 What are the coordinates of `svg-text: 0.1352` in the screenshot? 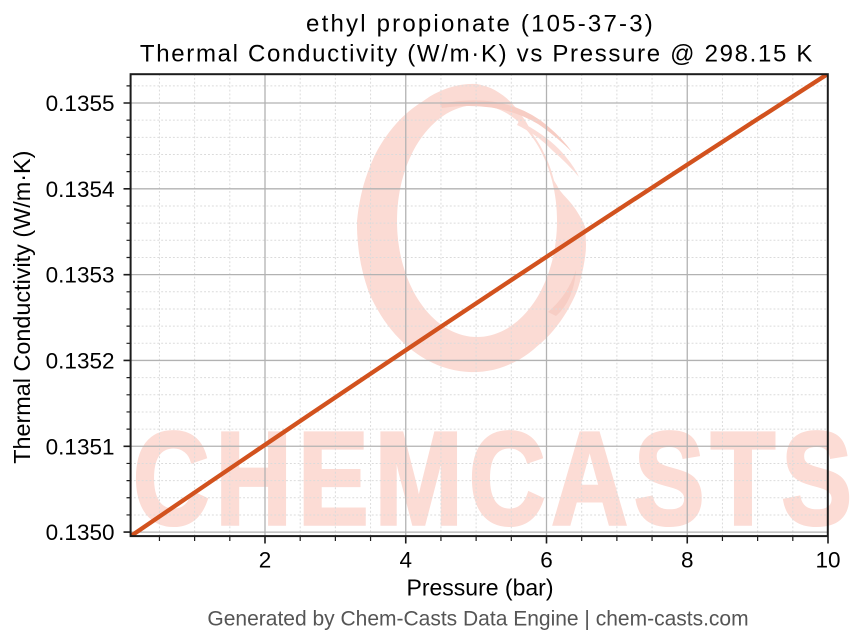 It's located at (80, 361).